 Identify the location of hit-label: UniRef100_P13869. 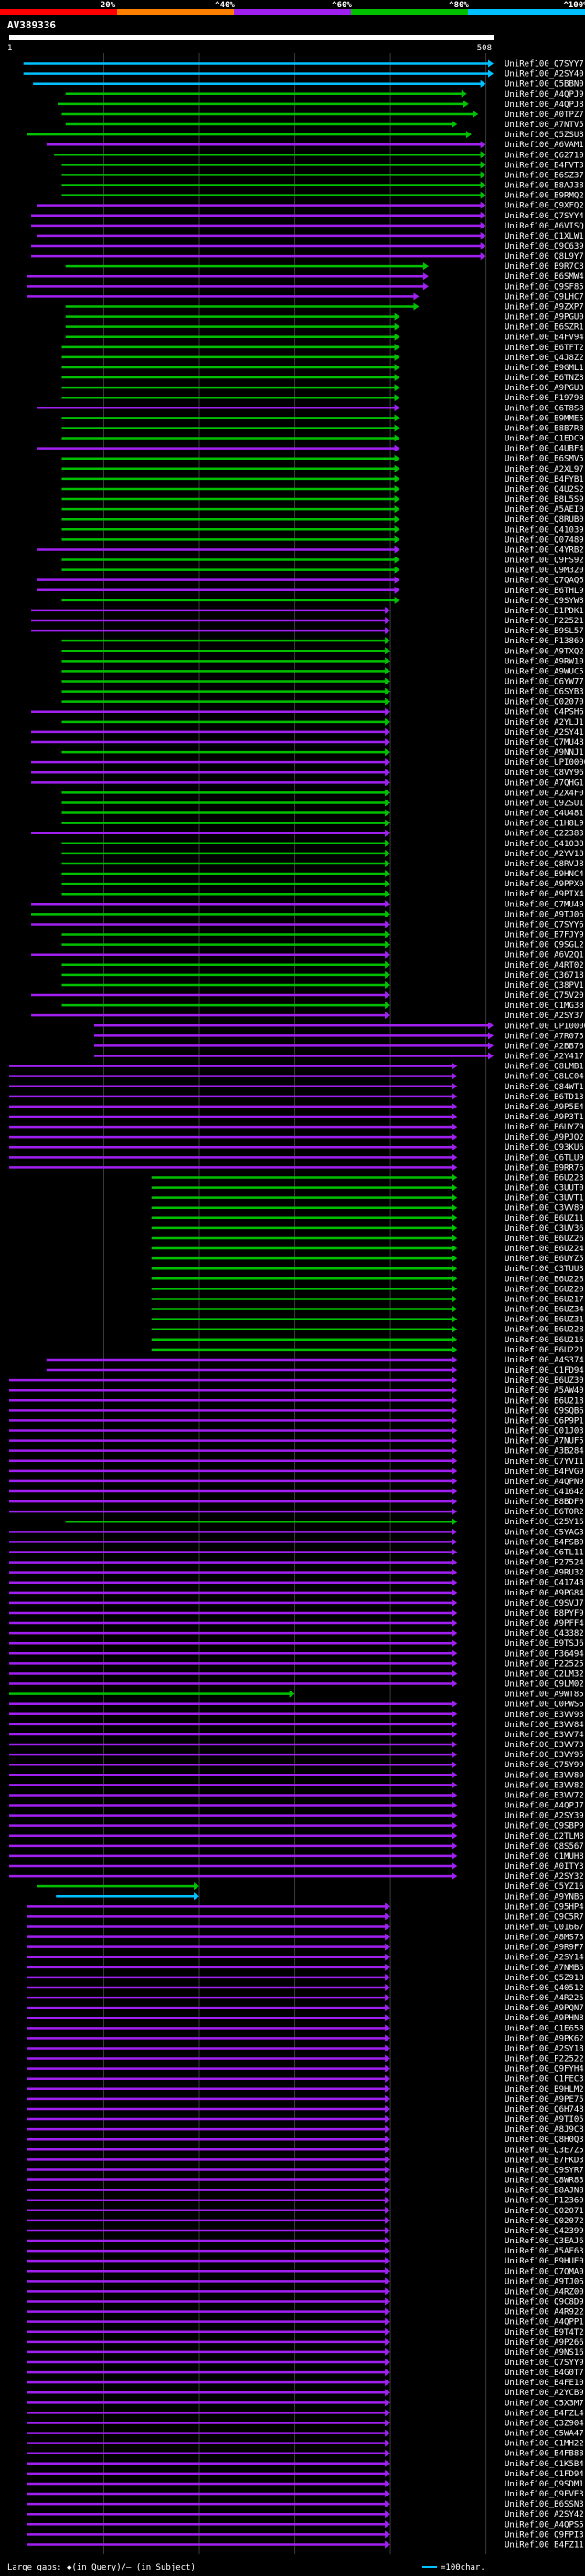
(544, 641).